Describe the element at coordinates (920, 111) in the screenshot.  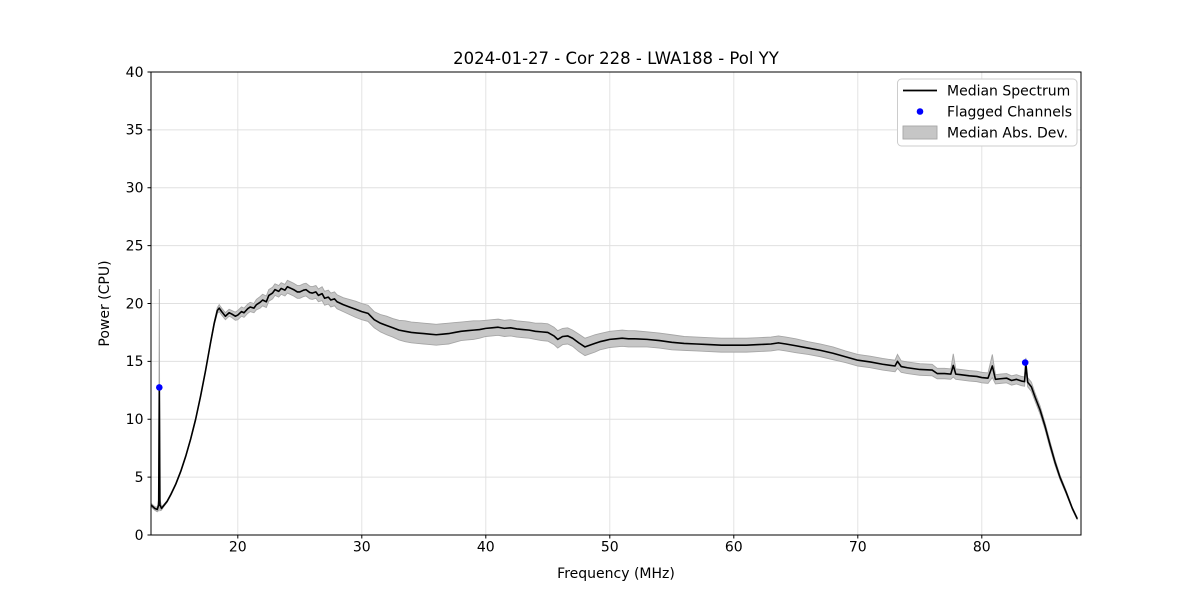
I see `legend-point-sample-icon` at that location.